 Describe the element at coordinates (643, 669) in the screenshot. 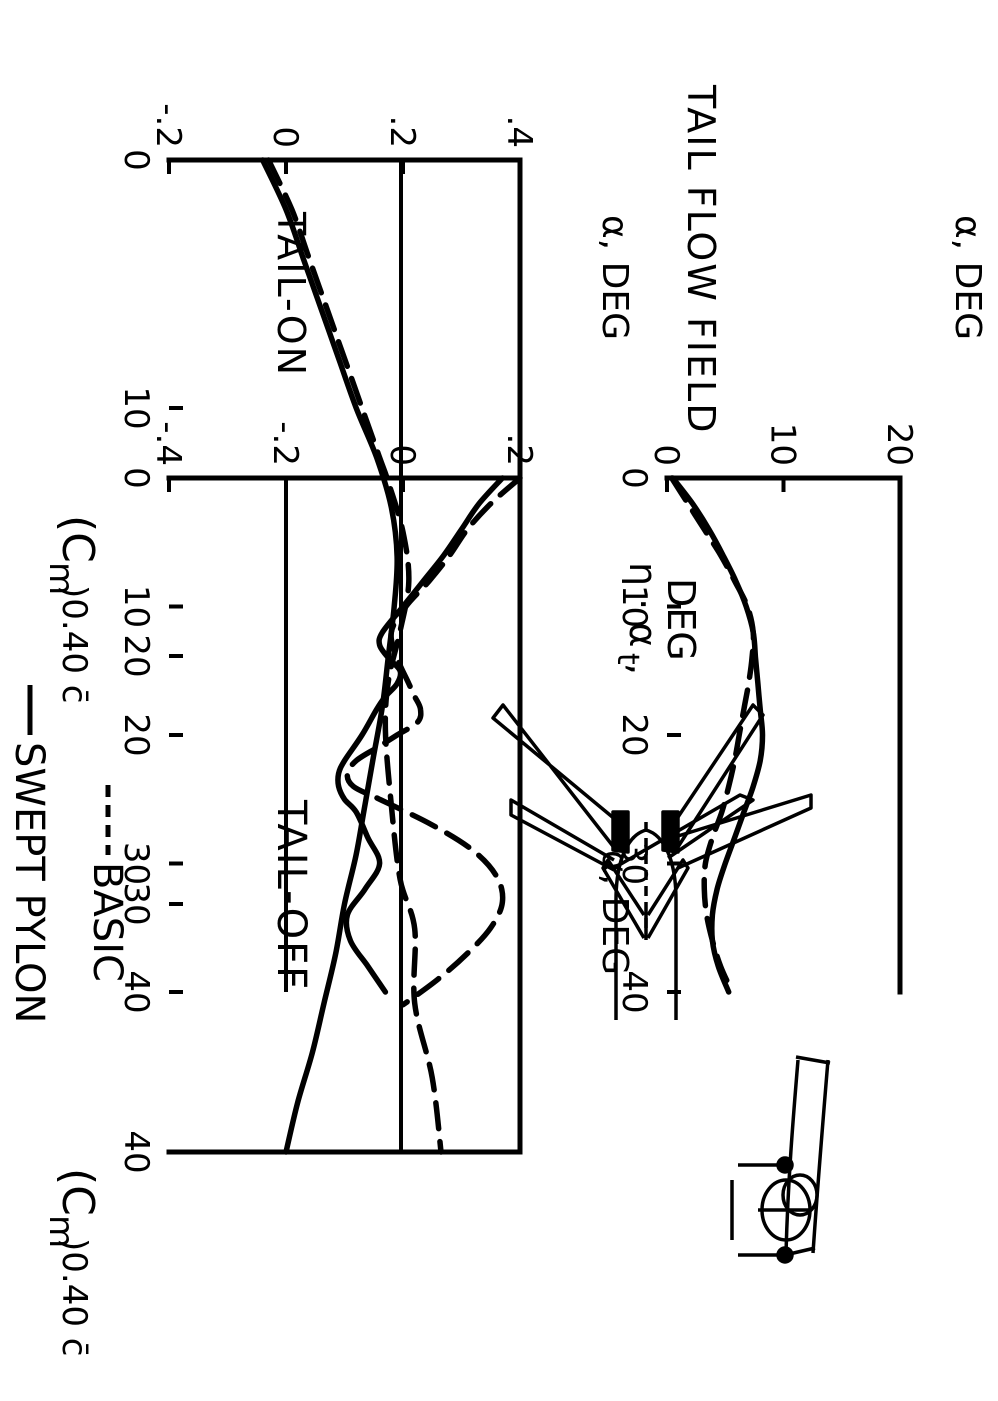

I see `tail-flow-field-ylabel-ref: ,` at that location.